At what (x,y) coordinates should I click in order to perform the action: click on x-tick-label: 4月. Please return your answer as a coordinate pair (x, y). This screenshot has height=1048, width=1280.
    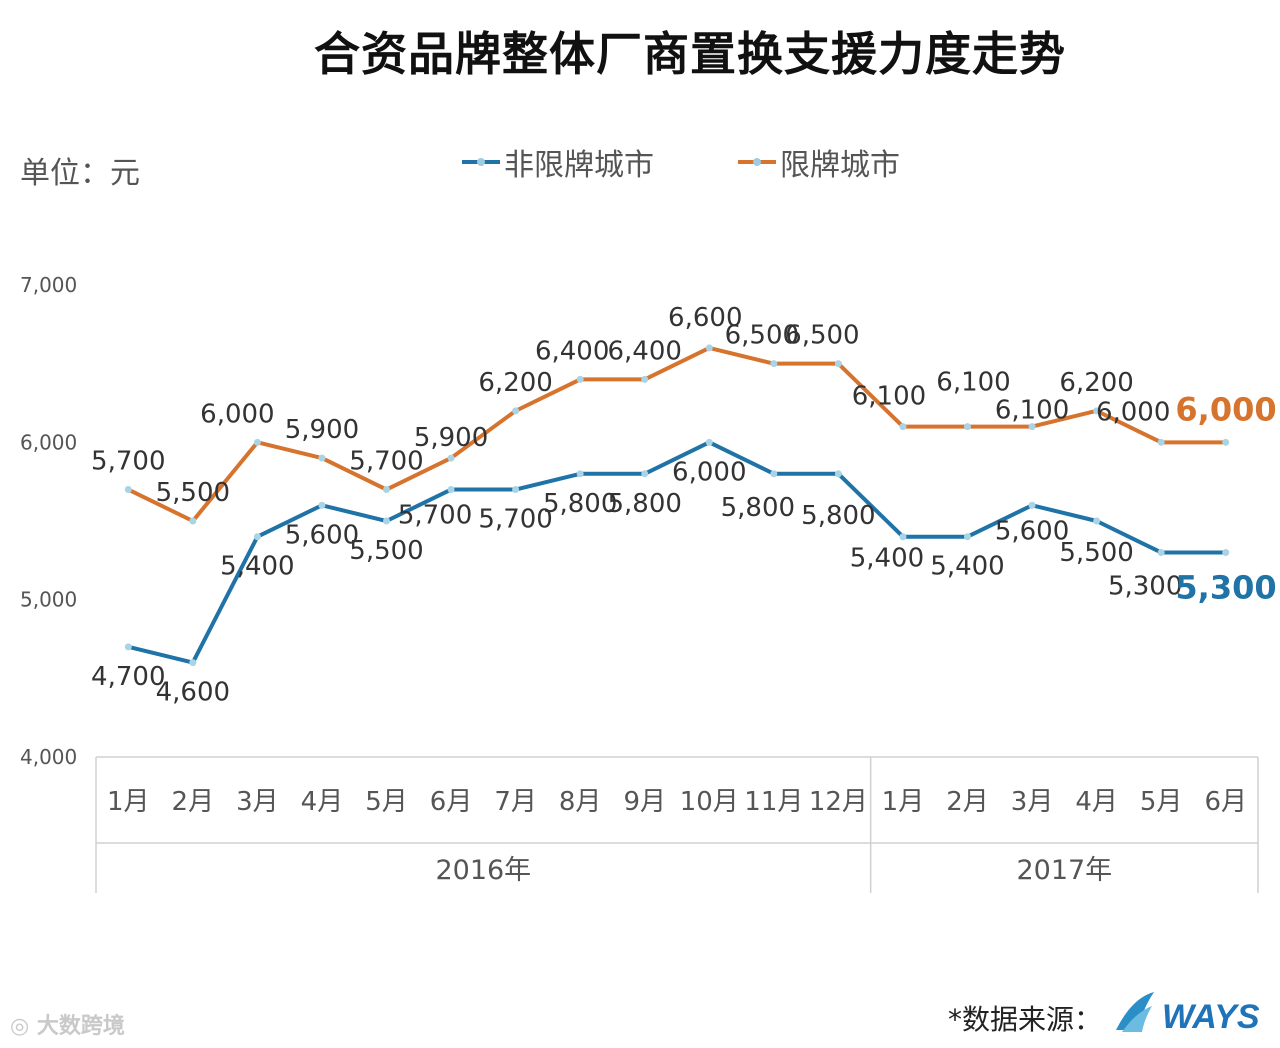
    Looking at the image, I should click on (322, 802).